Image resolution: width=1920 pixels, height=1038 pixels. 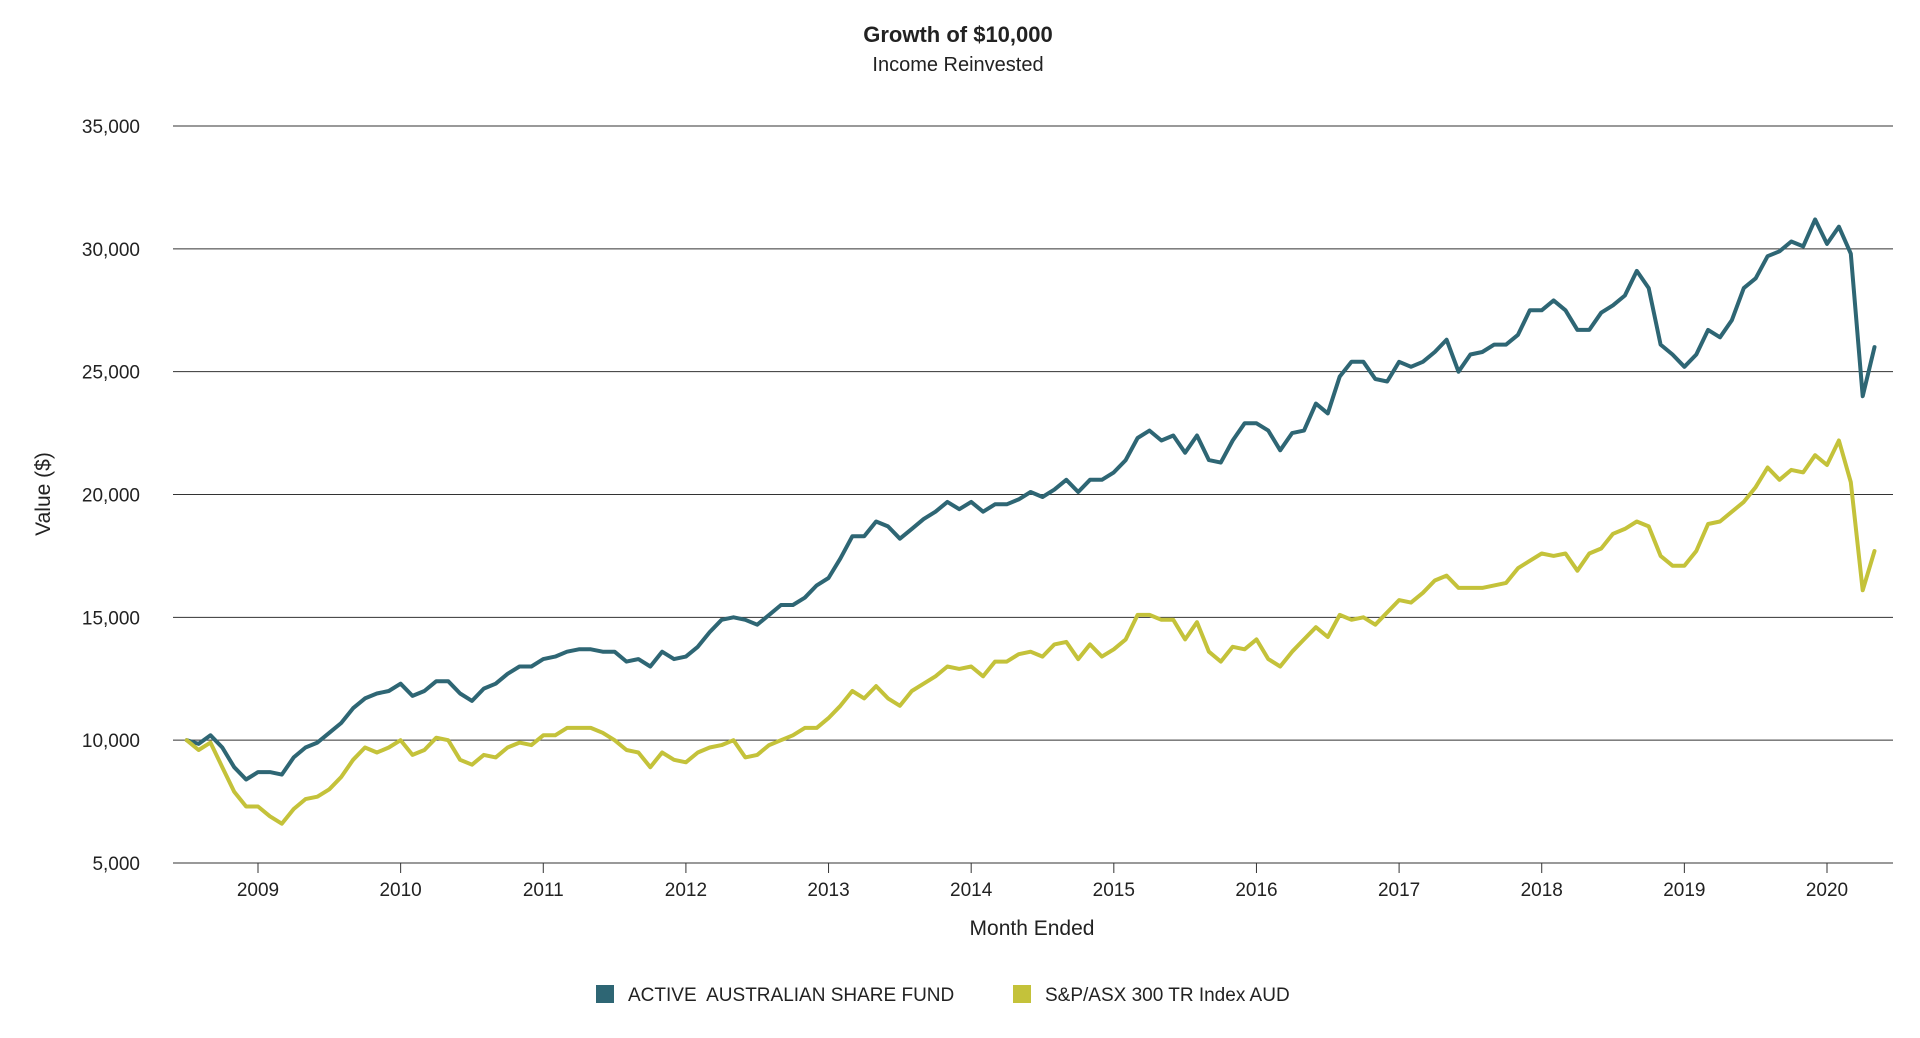 What do you see at coordinates (1256, 890) in the screenshot?
I see `x-tick-label-2016: 2016` at bounding box center [1256, 890].